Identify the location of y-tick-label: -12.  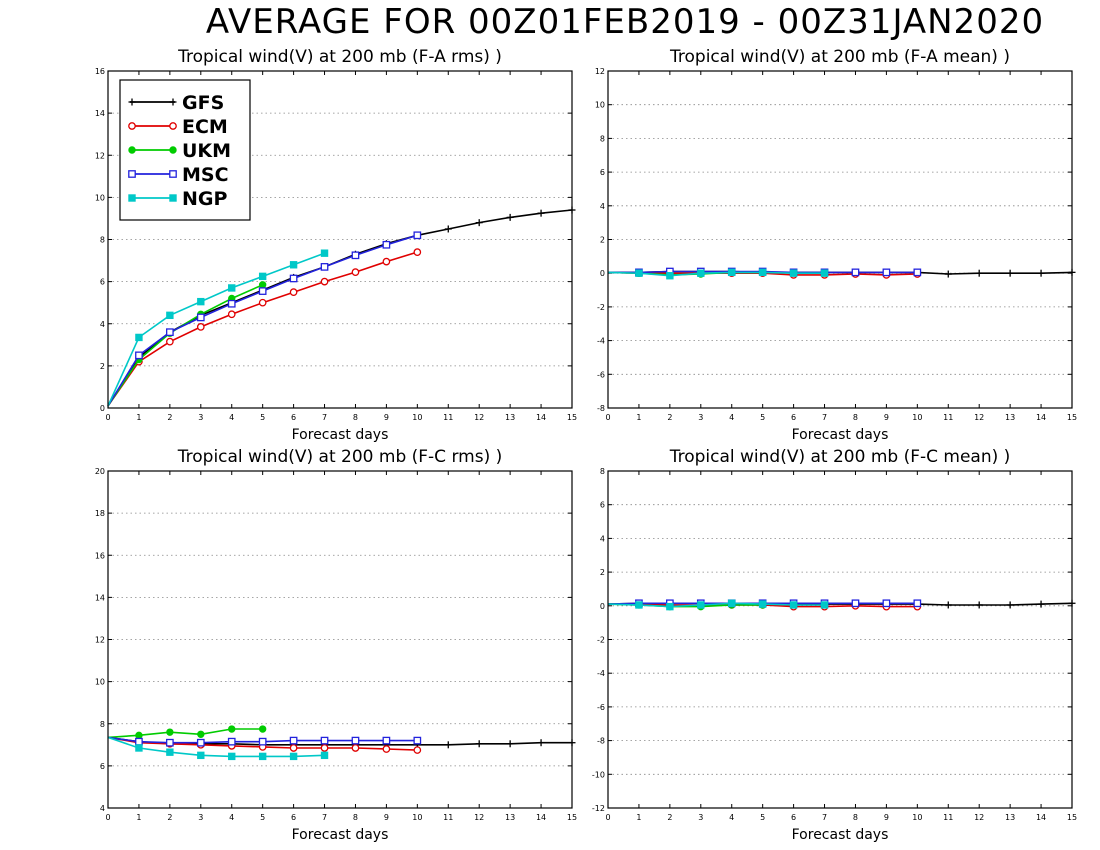
(598, 808).